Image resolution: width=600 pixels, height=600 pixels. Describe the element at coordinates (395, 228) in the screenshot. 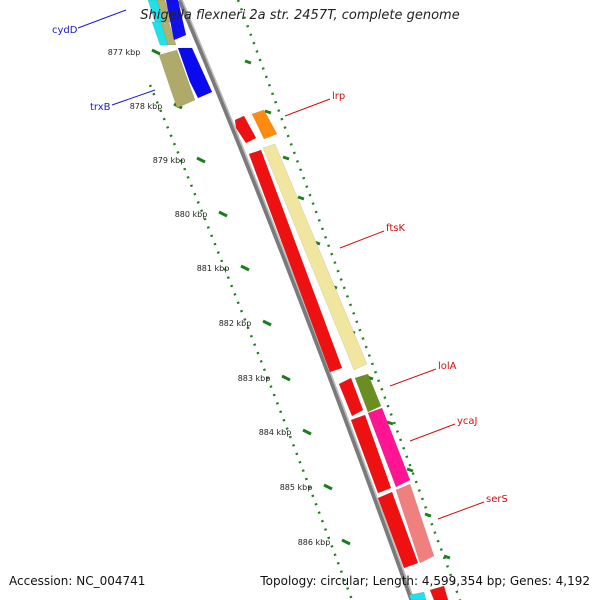

I see `gene-label: ftsK` at that location.